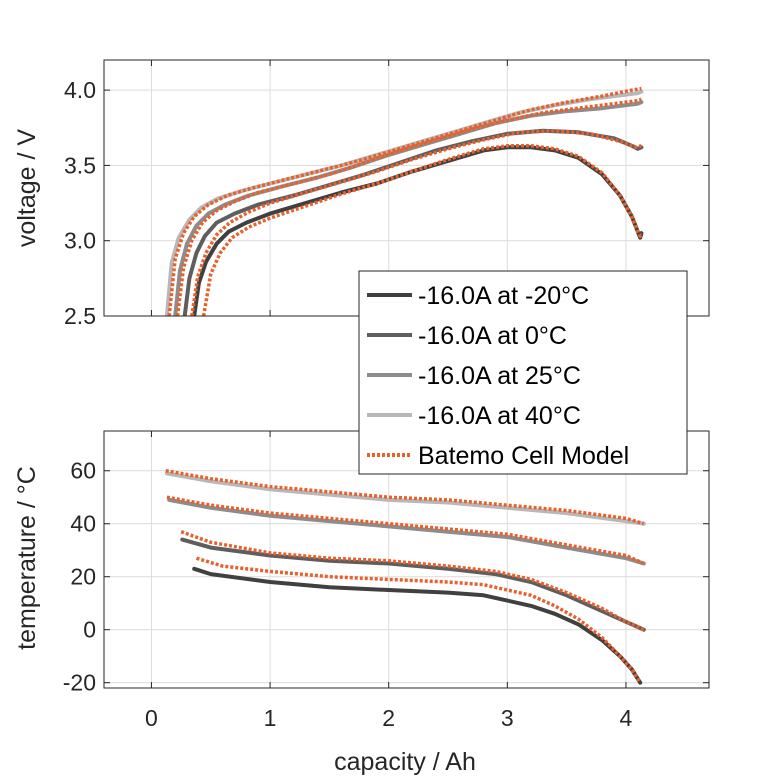  Describe the element at coordinates (80, 165) in the screenshot. I see `voltage-ytick-label-2: 3.5` at that location.